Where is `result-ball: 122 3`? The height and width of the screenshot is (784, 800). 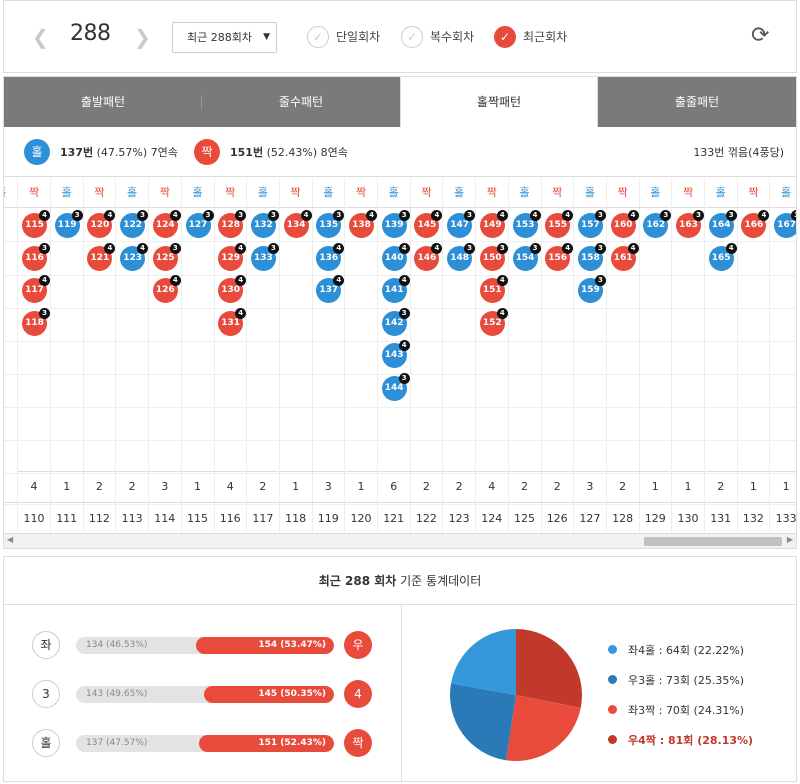
result-ball: 122 3 is located at coordinates (134, 224).